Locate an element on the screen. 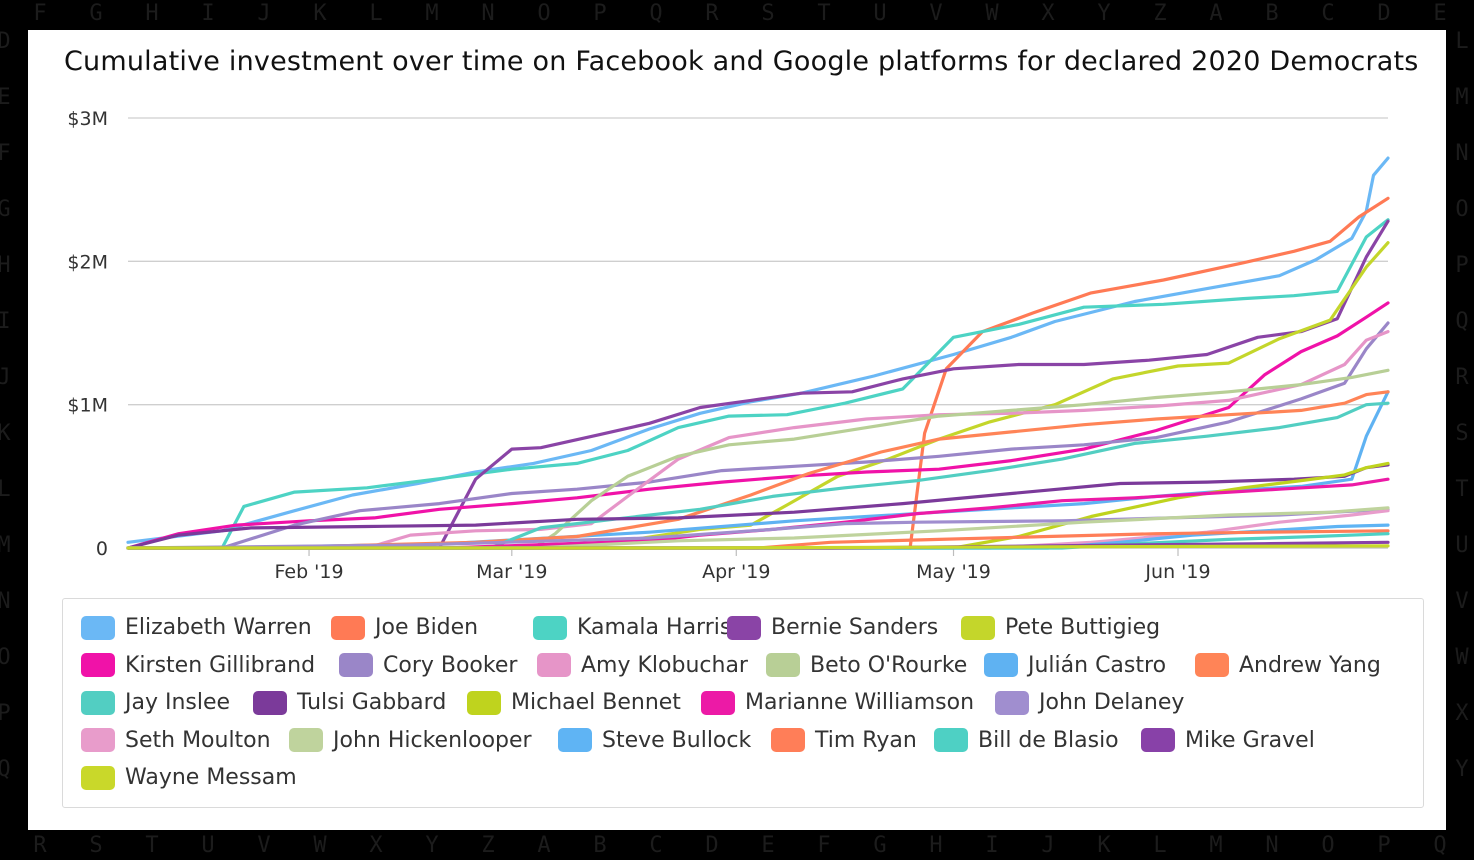 Image resolution: width=1474 pixels, height=860 pixels. legend-item: Joe Biden is located at coordinates (404, 627).